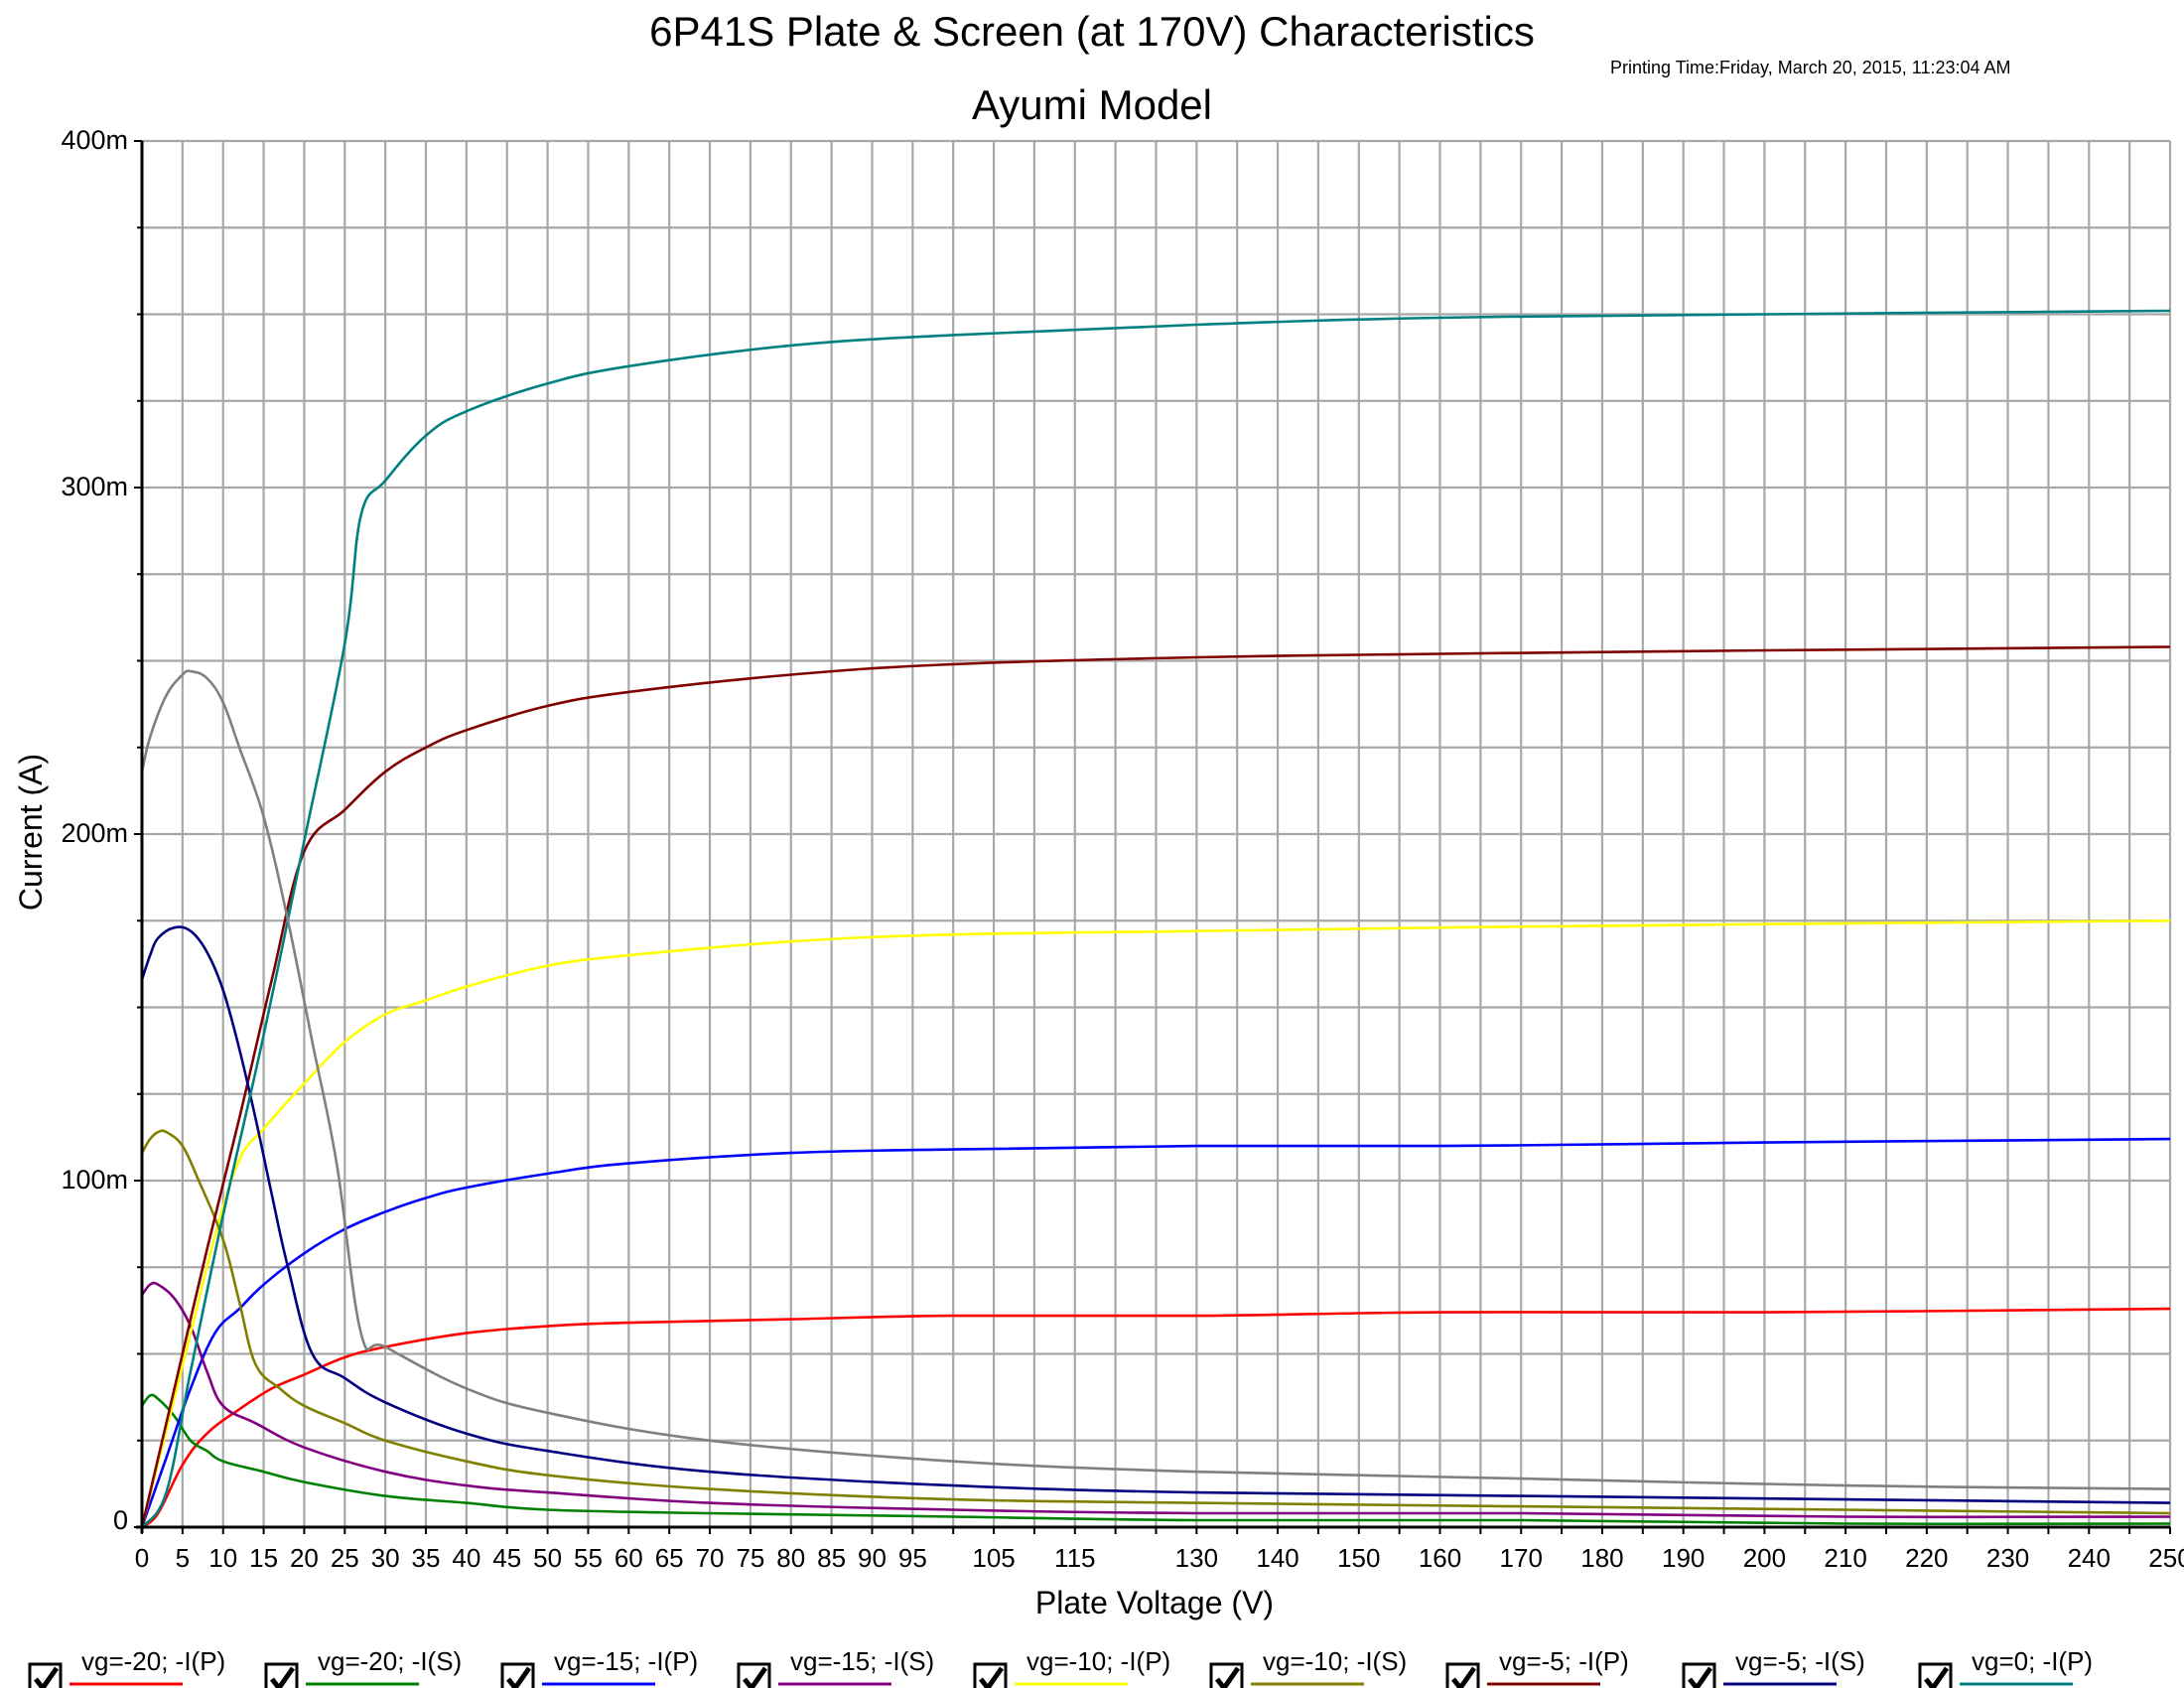 The width and height of the screenshot is (2184, 1688). I want to click on x-tick-label: 105, so click(993, 1558).